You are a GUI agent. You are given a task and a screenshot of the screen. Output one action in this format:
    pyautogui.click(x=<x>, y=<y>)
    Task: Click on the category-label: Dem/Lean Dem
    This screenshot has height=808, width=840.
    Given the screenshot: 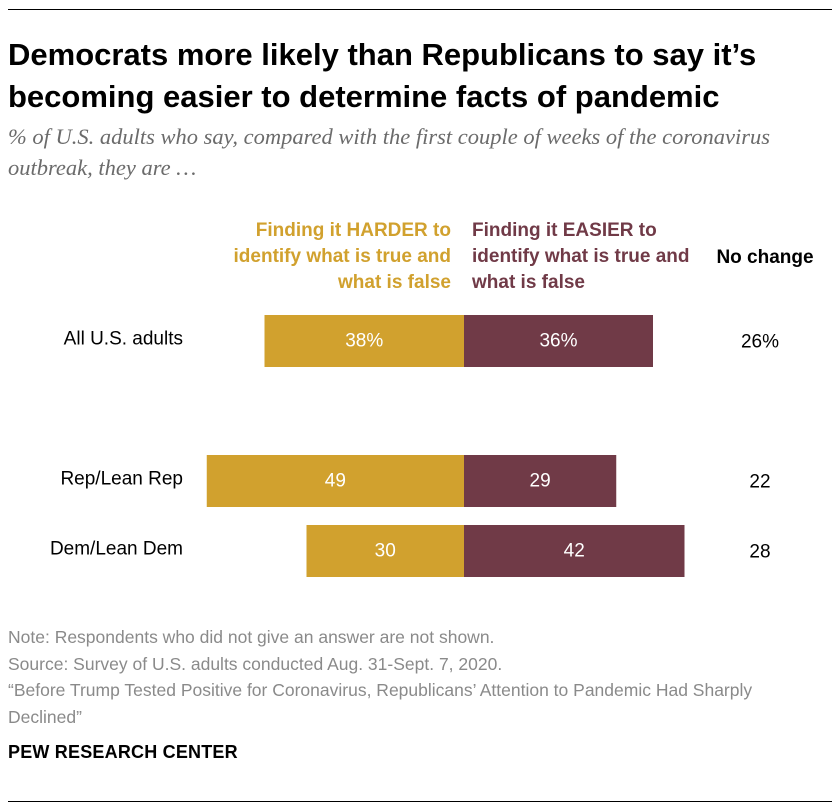 What is the action you would take?
    pyautogui.click(x=116, y=549)
    